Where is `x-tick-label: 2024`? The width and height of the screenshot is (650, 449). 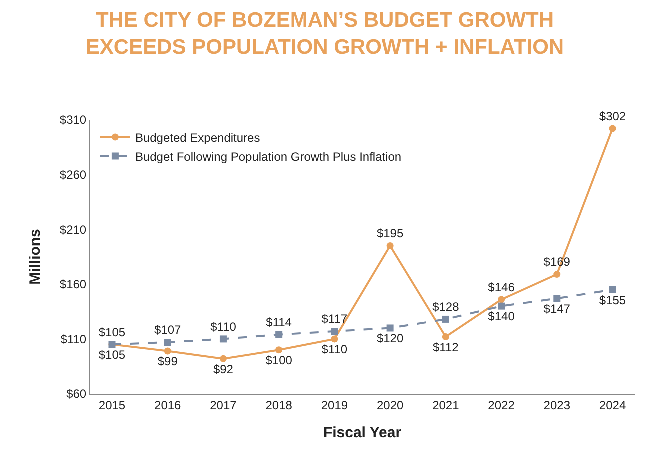
x-tick-label: 2024 is located at coordinates (612, 405).